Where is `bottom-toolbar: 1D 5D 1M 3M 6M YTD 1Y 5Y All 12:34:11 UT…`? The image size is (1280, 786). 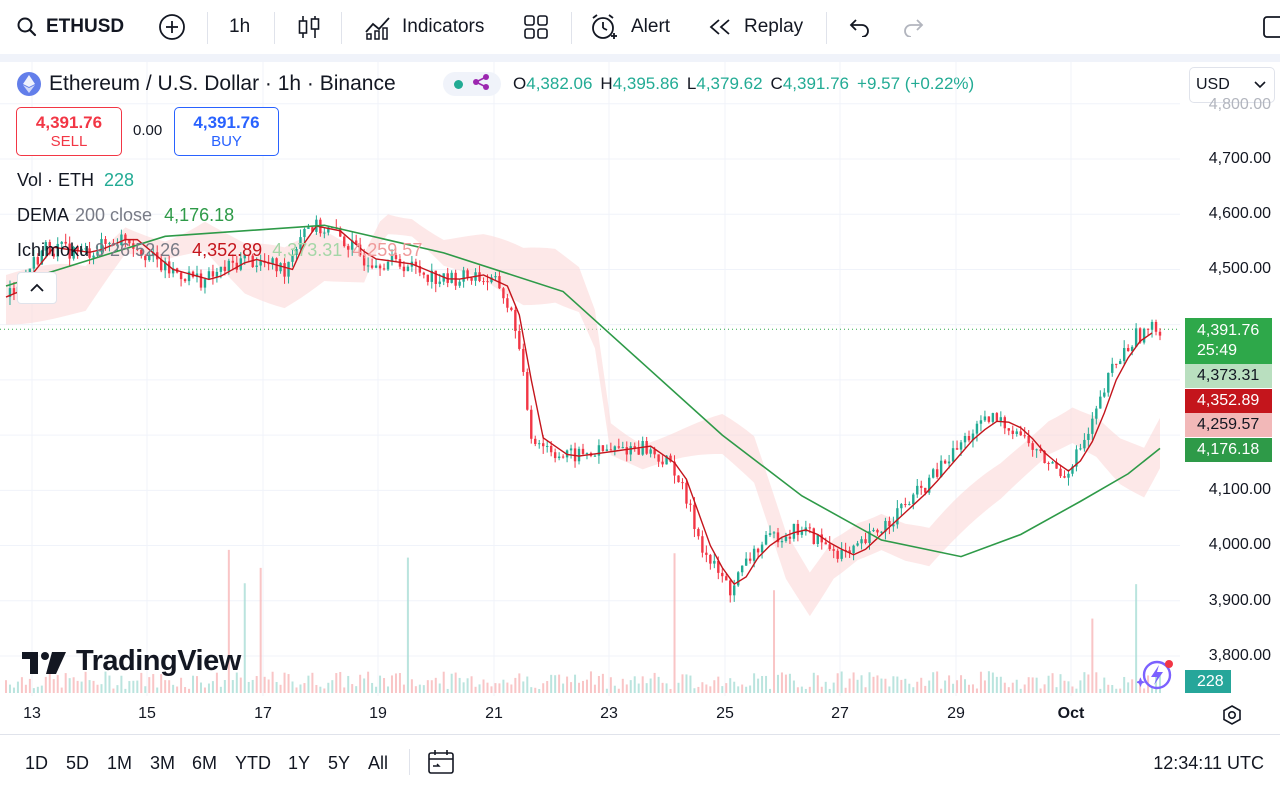
bottom-toolbar: 1D 5D 1M 3M 6M YTD 1Y 5Y All 12:34:11 UT… is located at coordinates (640, 760).